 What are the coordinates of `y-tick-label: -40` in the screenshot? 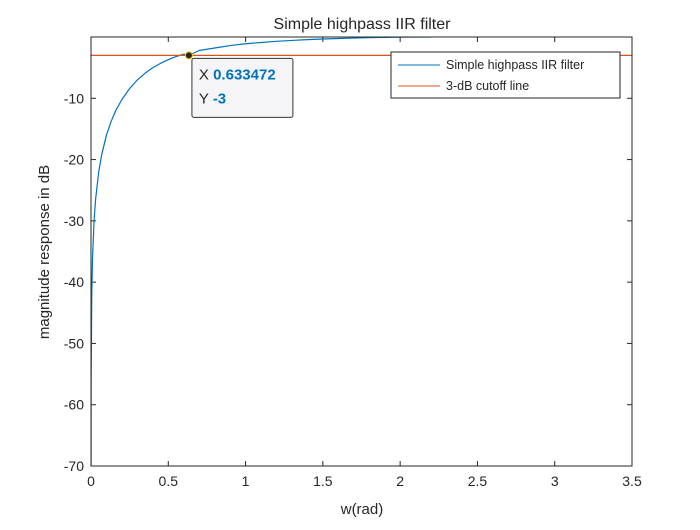 It's located at (74, 282).